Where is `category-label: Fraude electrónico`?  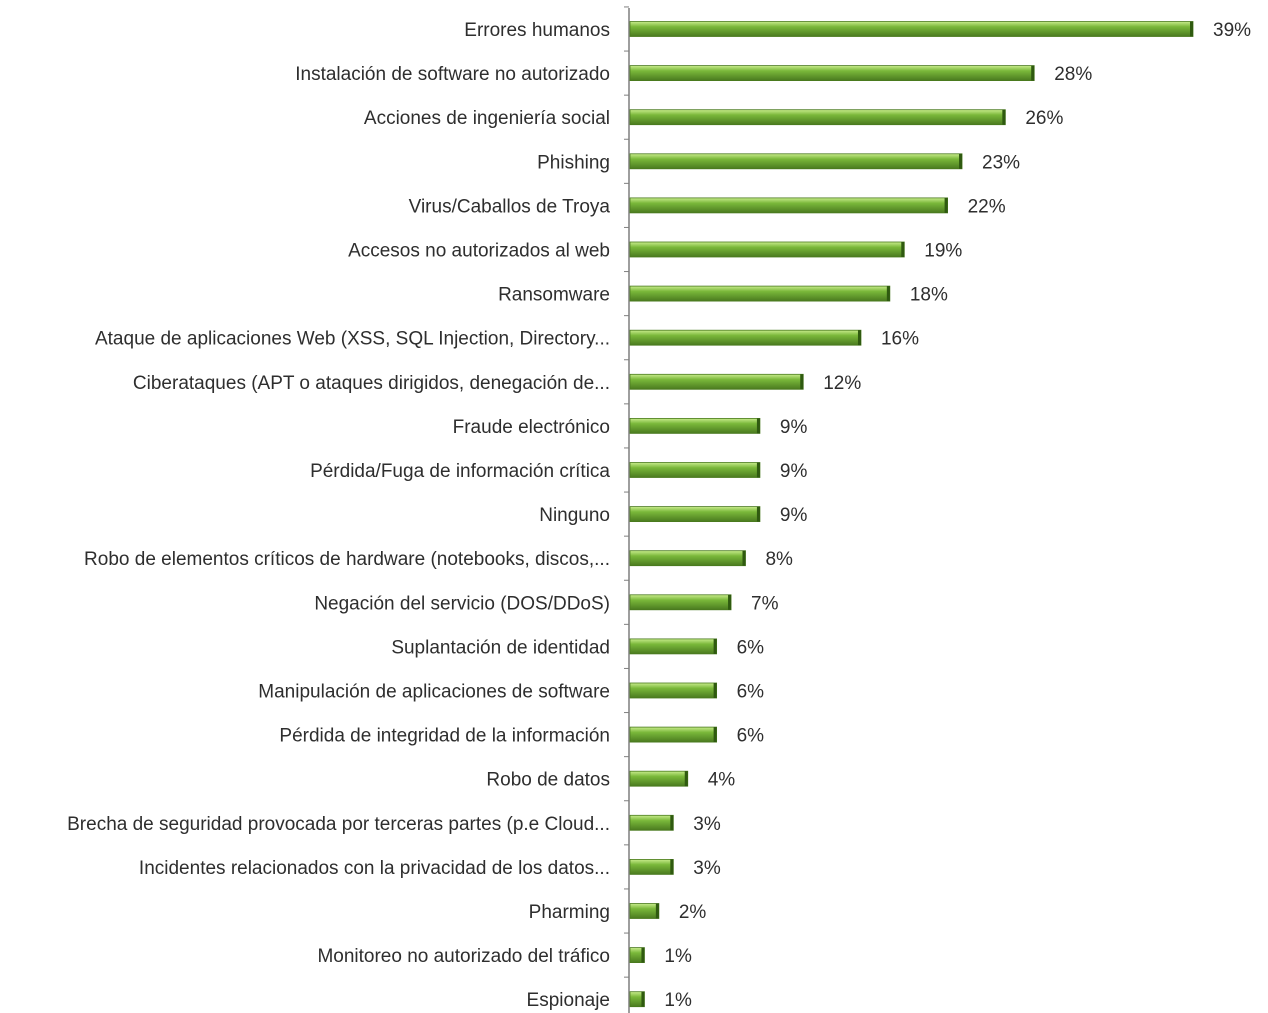
category-label: Fraude electrónico is located at coordinates (531, 427).